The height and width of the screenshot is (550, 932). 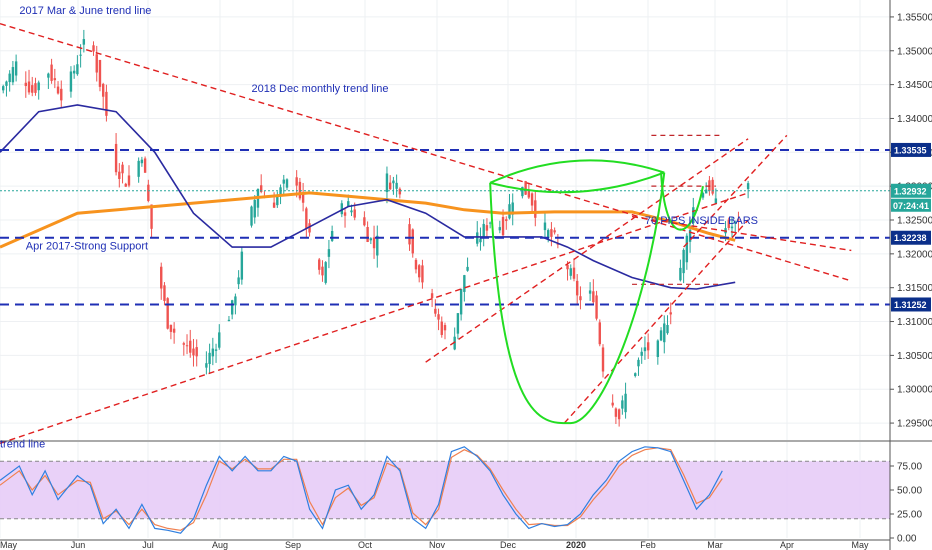 What do you see at coordinates (910, 238) in the screenshot?
I see `level-price-label: 1.32238` at bounding box center [910, 238].